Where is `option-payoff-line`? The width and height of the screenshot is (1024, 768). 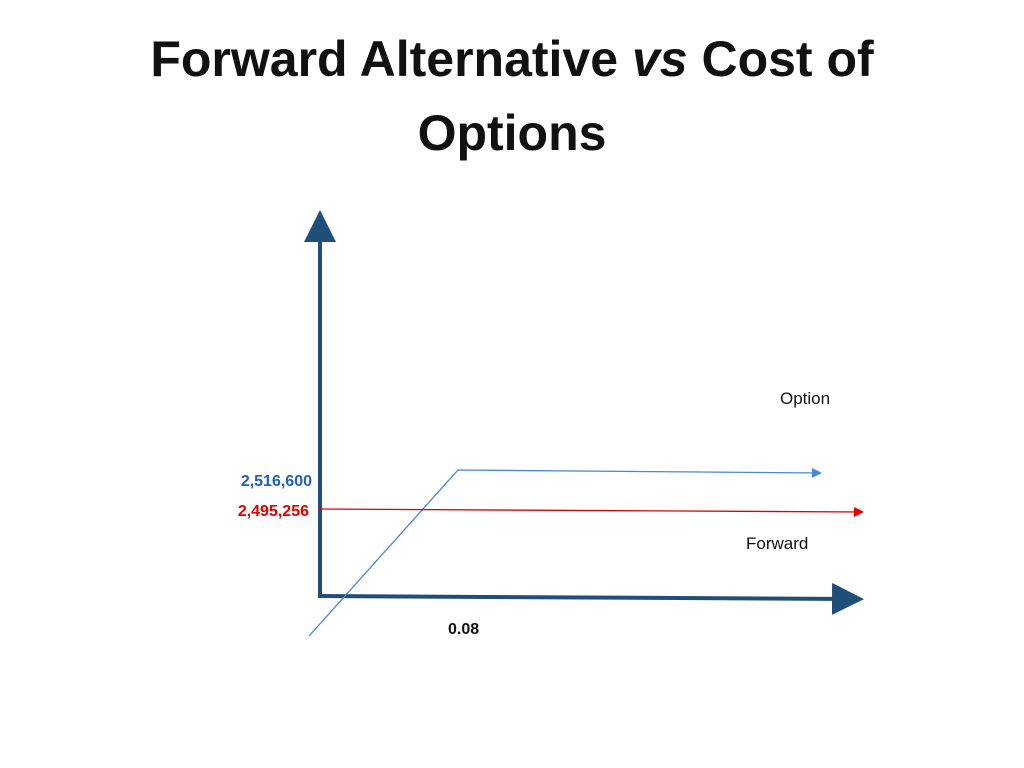 option-payoff-line is located at coordinates (565, 552).